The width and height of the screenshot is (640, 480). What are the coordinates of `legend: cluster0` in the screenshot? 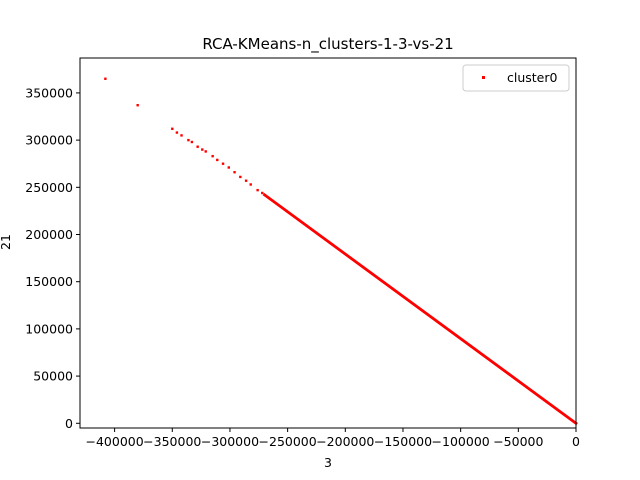 It's located at (516, 78).